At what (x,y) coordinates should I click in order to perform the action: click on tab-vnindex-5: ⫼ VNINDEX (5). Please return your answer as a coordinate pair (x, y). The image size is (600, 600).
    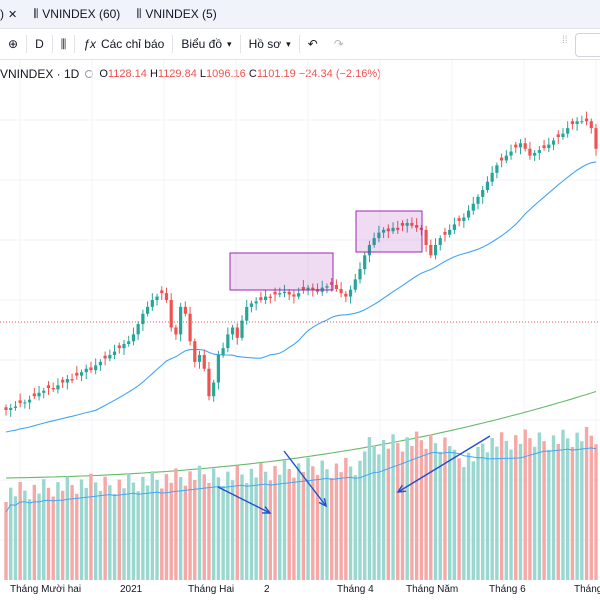
    Looking at the image, I should click on (176, 14).